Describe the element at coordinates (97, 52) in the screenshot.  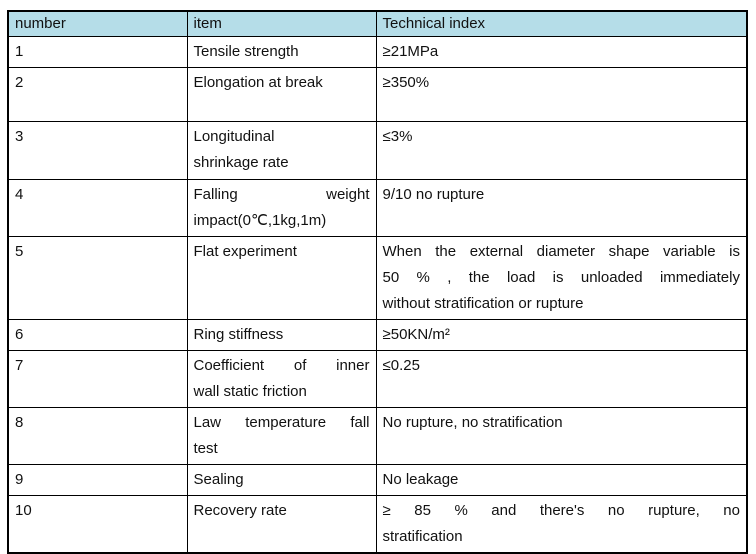
I see `cell-number: 1` at that location.